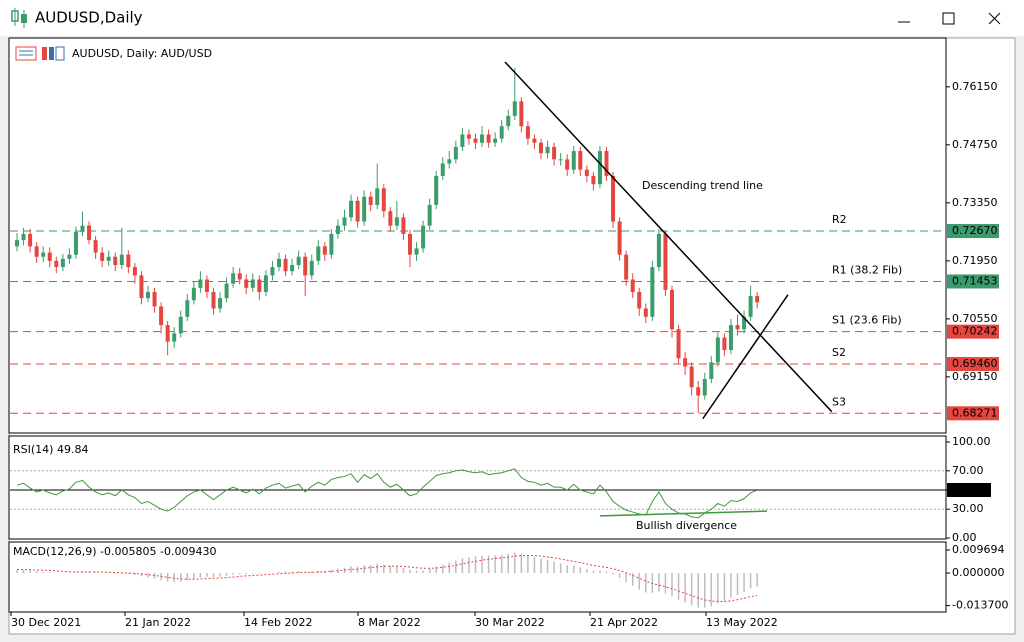 This screenshot has width=1024, height=642. I want to click on y-tick-label: -0.013700, so click(980, 605).